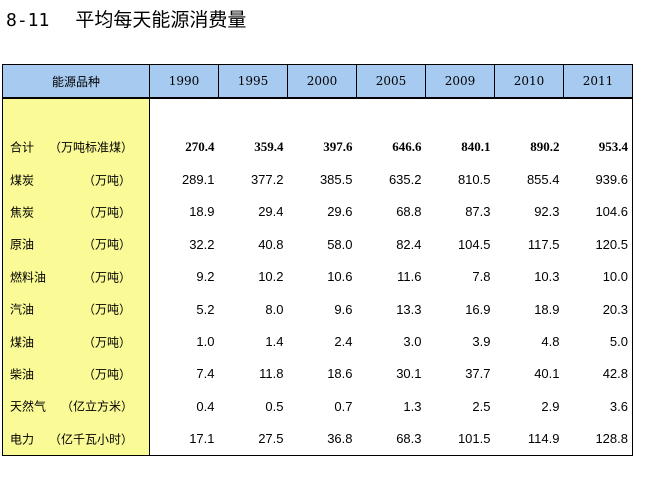  Describe the element at coordinates (253, 81) in the screenshot. I see `header-year: 1995` at that location.